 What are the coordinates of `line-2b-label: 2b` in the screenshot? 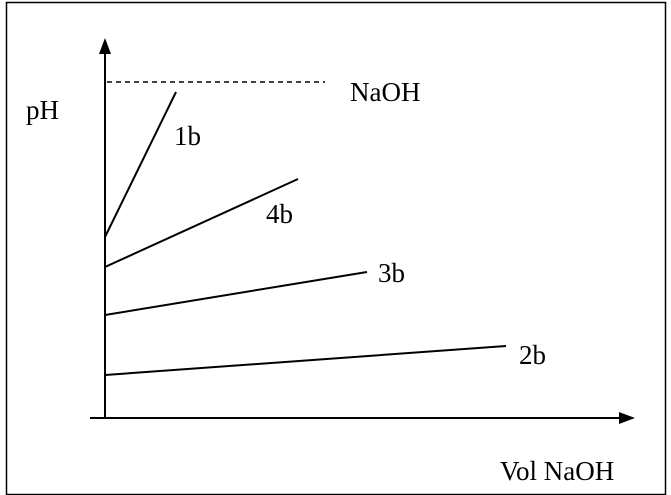 It's located at (532, 355).